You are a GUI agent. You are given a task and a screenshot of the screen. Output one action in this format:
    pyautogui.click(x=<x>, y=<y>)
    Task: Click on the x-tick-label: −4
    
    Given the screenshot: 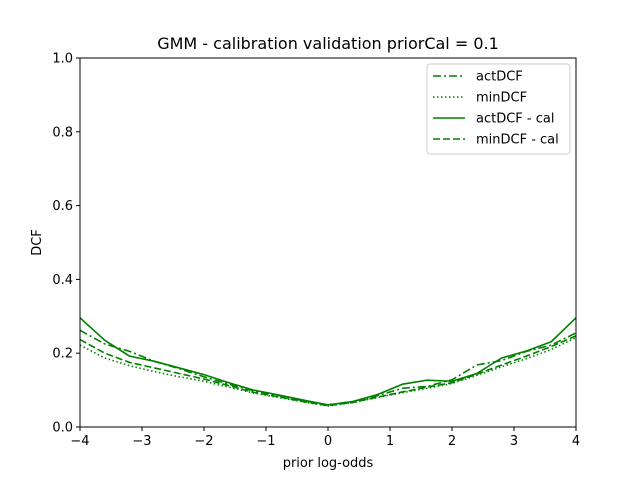 What is the action you would take?
    pyautogui.click(x=79, y=441)
    